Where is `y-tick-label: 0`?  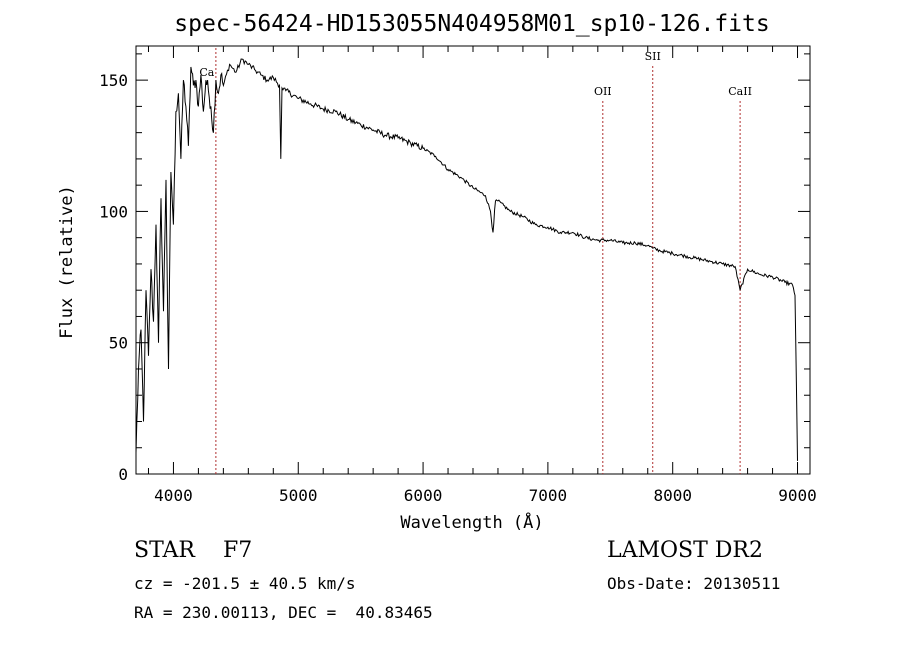
y-tick-label: 0 is located at coordinates (123, 474).